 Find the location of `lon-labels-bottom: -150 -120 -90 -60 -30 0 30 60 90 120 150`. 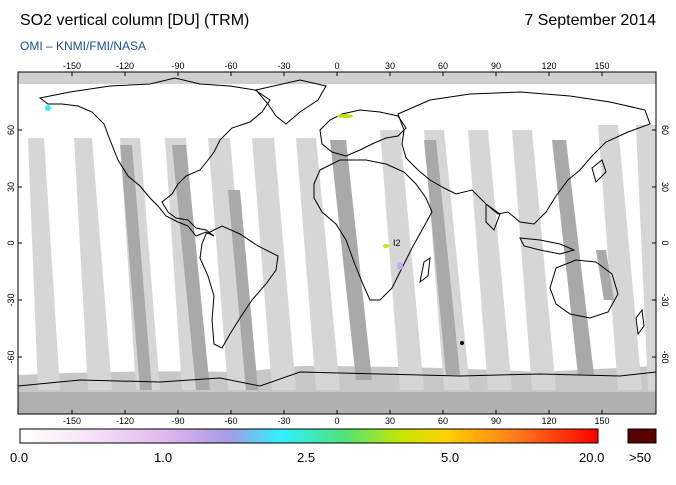

lon-labels-bottom: -150 -120 -90 -60 -30 0 30 60 90 120 150 is located at coordinates (336, 421).